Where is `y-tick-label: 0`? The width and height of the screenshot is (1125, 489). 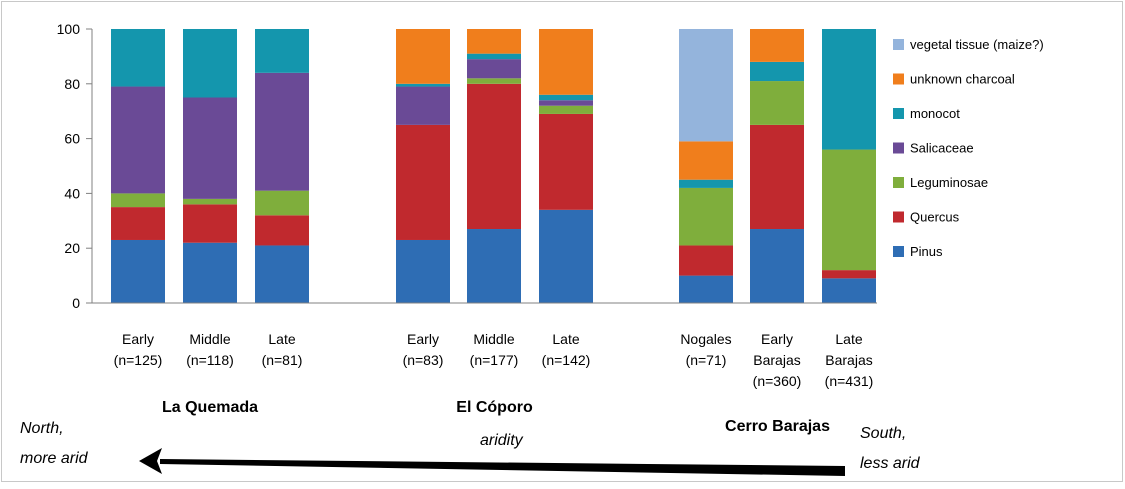 y-tick-label: 0 is located at coordinates (76, 303).